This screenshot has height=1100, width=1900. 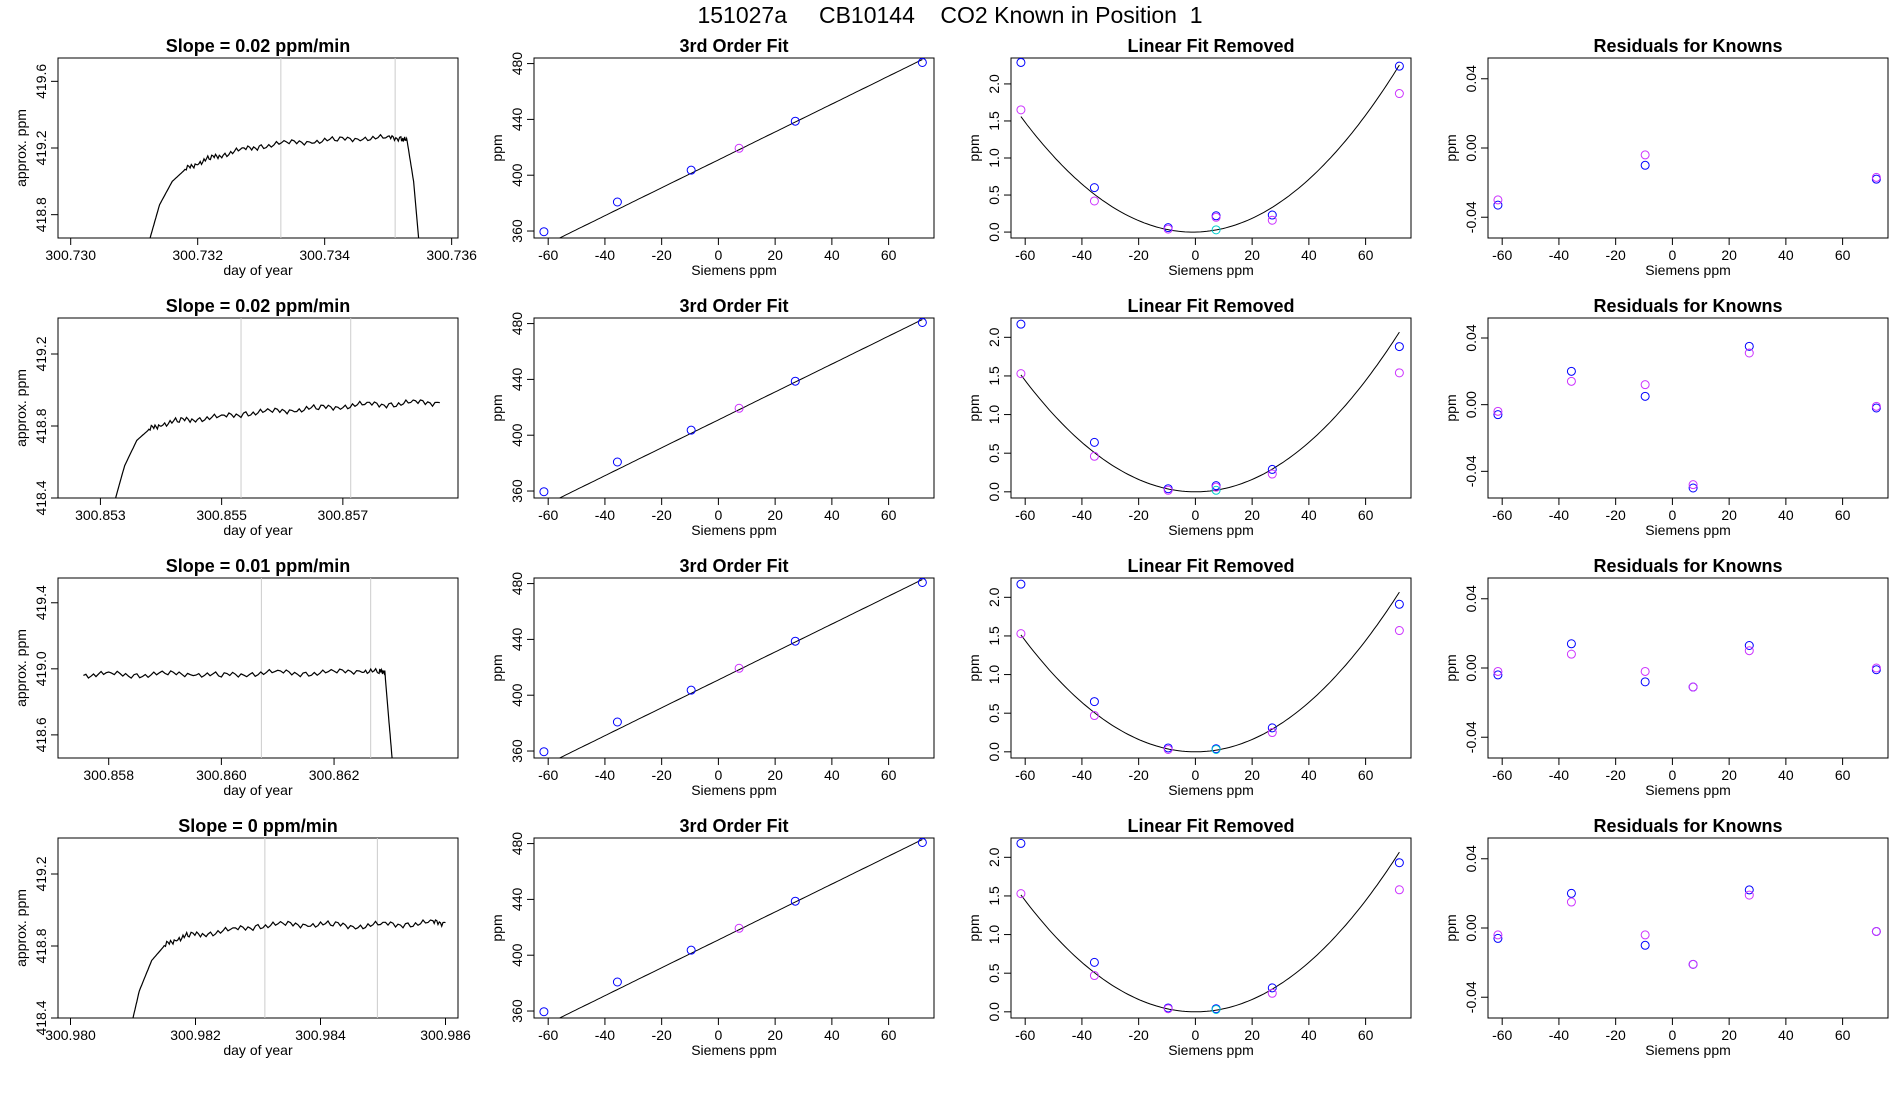 I want to click on y-tick-label: 418.6, so click(x=41, y=734).